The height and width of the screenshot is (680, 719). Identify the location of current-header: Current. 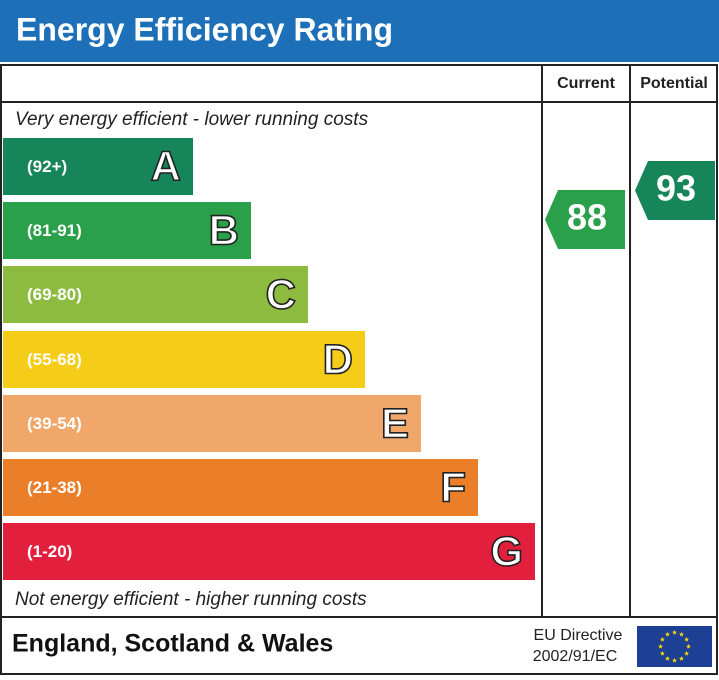
(586, 83).